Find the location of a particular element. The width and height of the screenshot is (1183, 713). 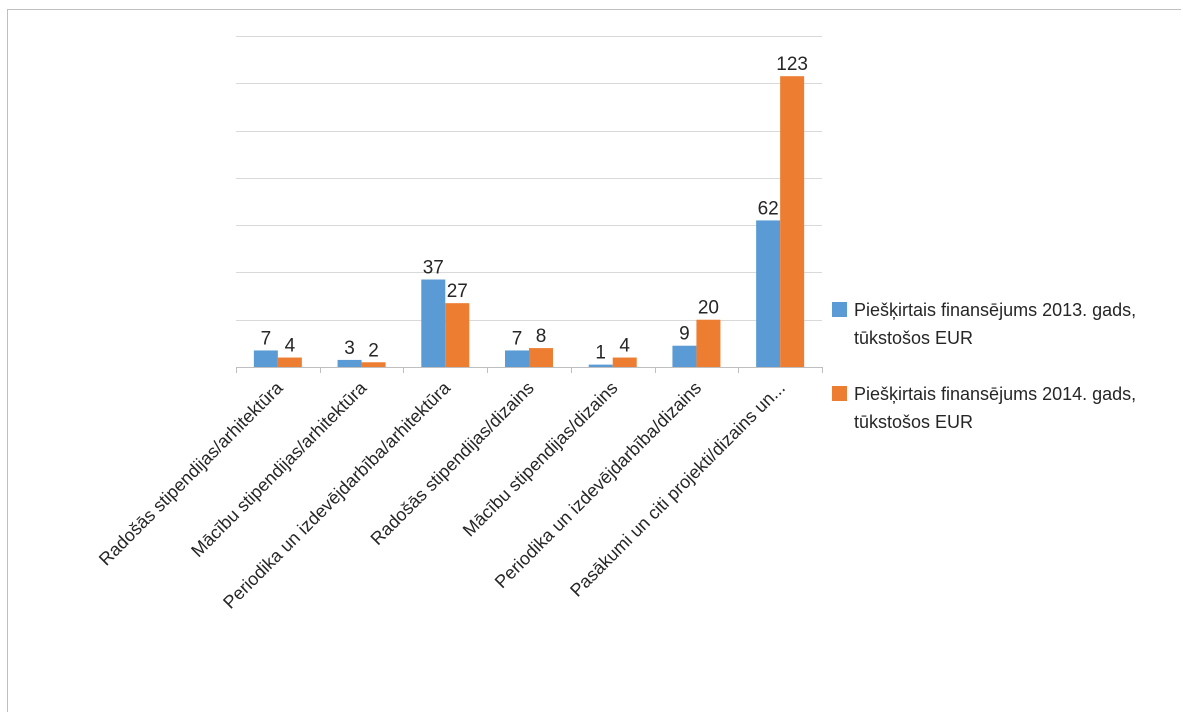

x-axis is located at coordinates (529, 370).